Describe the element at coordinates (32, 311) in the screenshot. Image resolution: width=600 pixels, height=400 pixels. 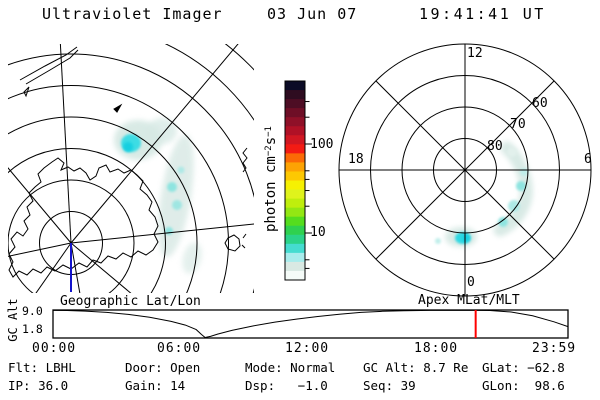
I see `ytick-9: 9.0` at that location.